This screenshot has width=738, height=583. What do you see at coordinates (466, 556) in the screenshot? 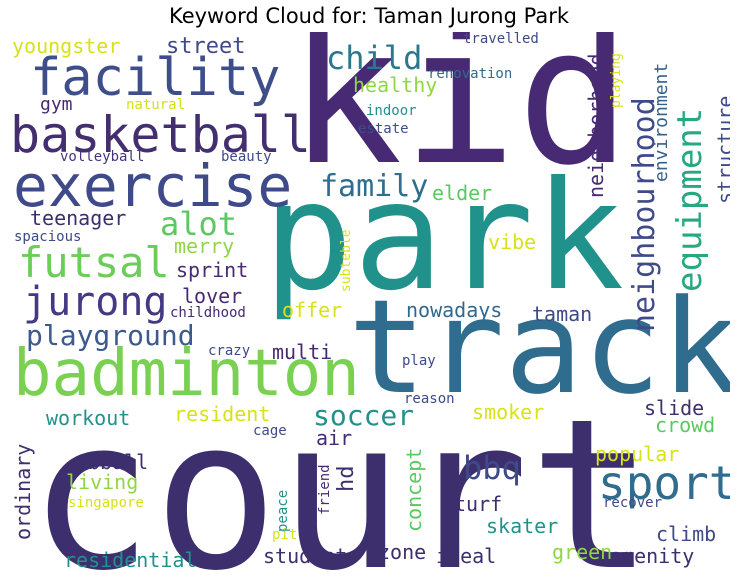
I see `word-ideal: ideal` at bounding box center [466, 556].